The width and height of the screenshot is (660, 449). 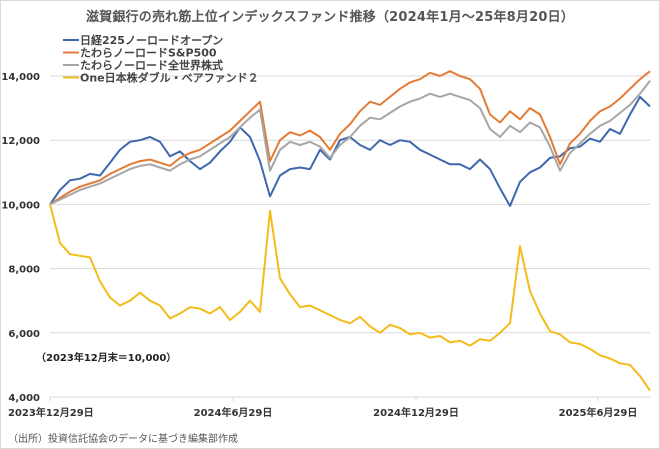 I want to click on legend-label: たわらノーロードS&P500, so click(x=148, y=53).